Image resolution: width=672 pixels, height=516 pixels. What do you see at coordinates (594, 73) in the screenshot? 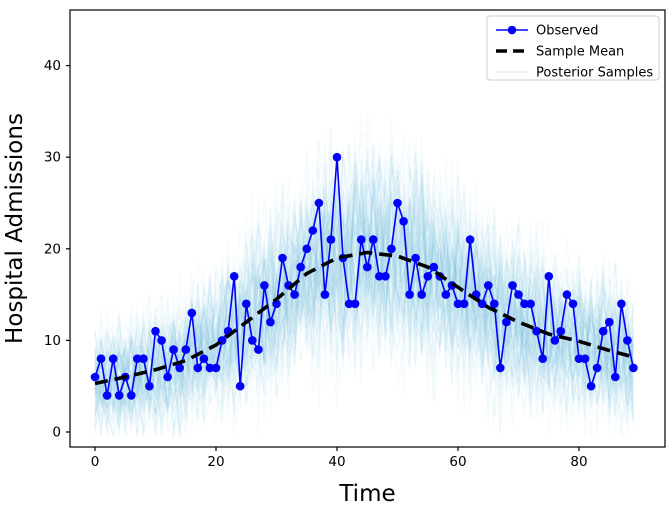
I see `legend-posterior-samples-label: Posterior Samples` at bounding box center [594, 73].